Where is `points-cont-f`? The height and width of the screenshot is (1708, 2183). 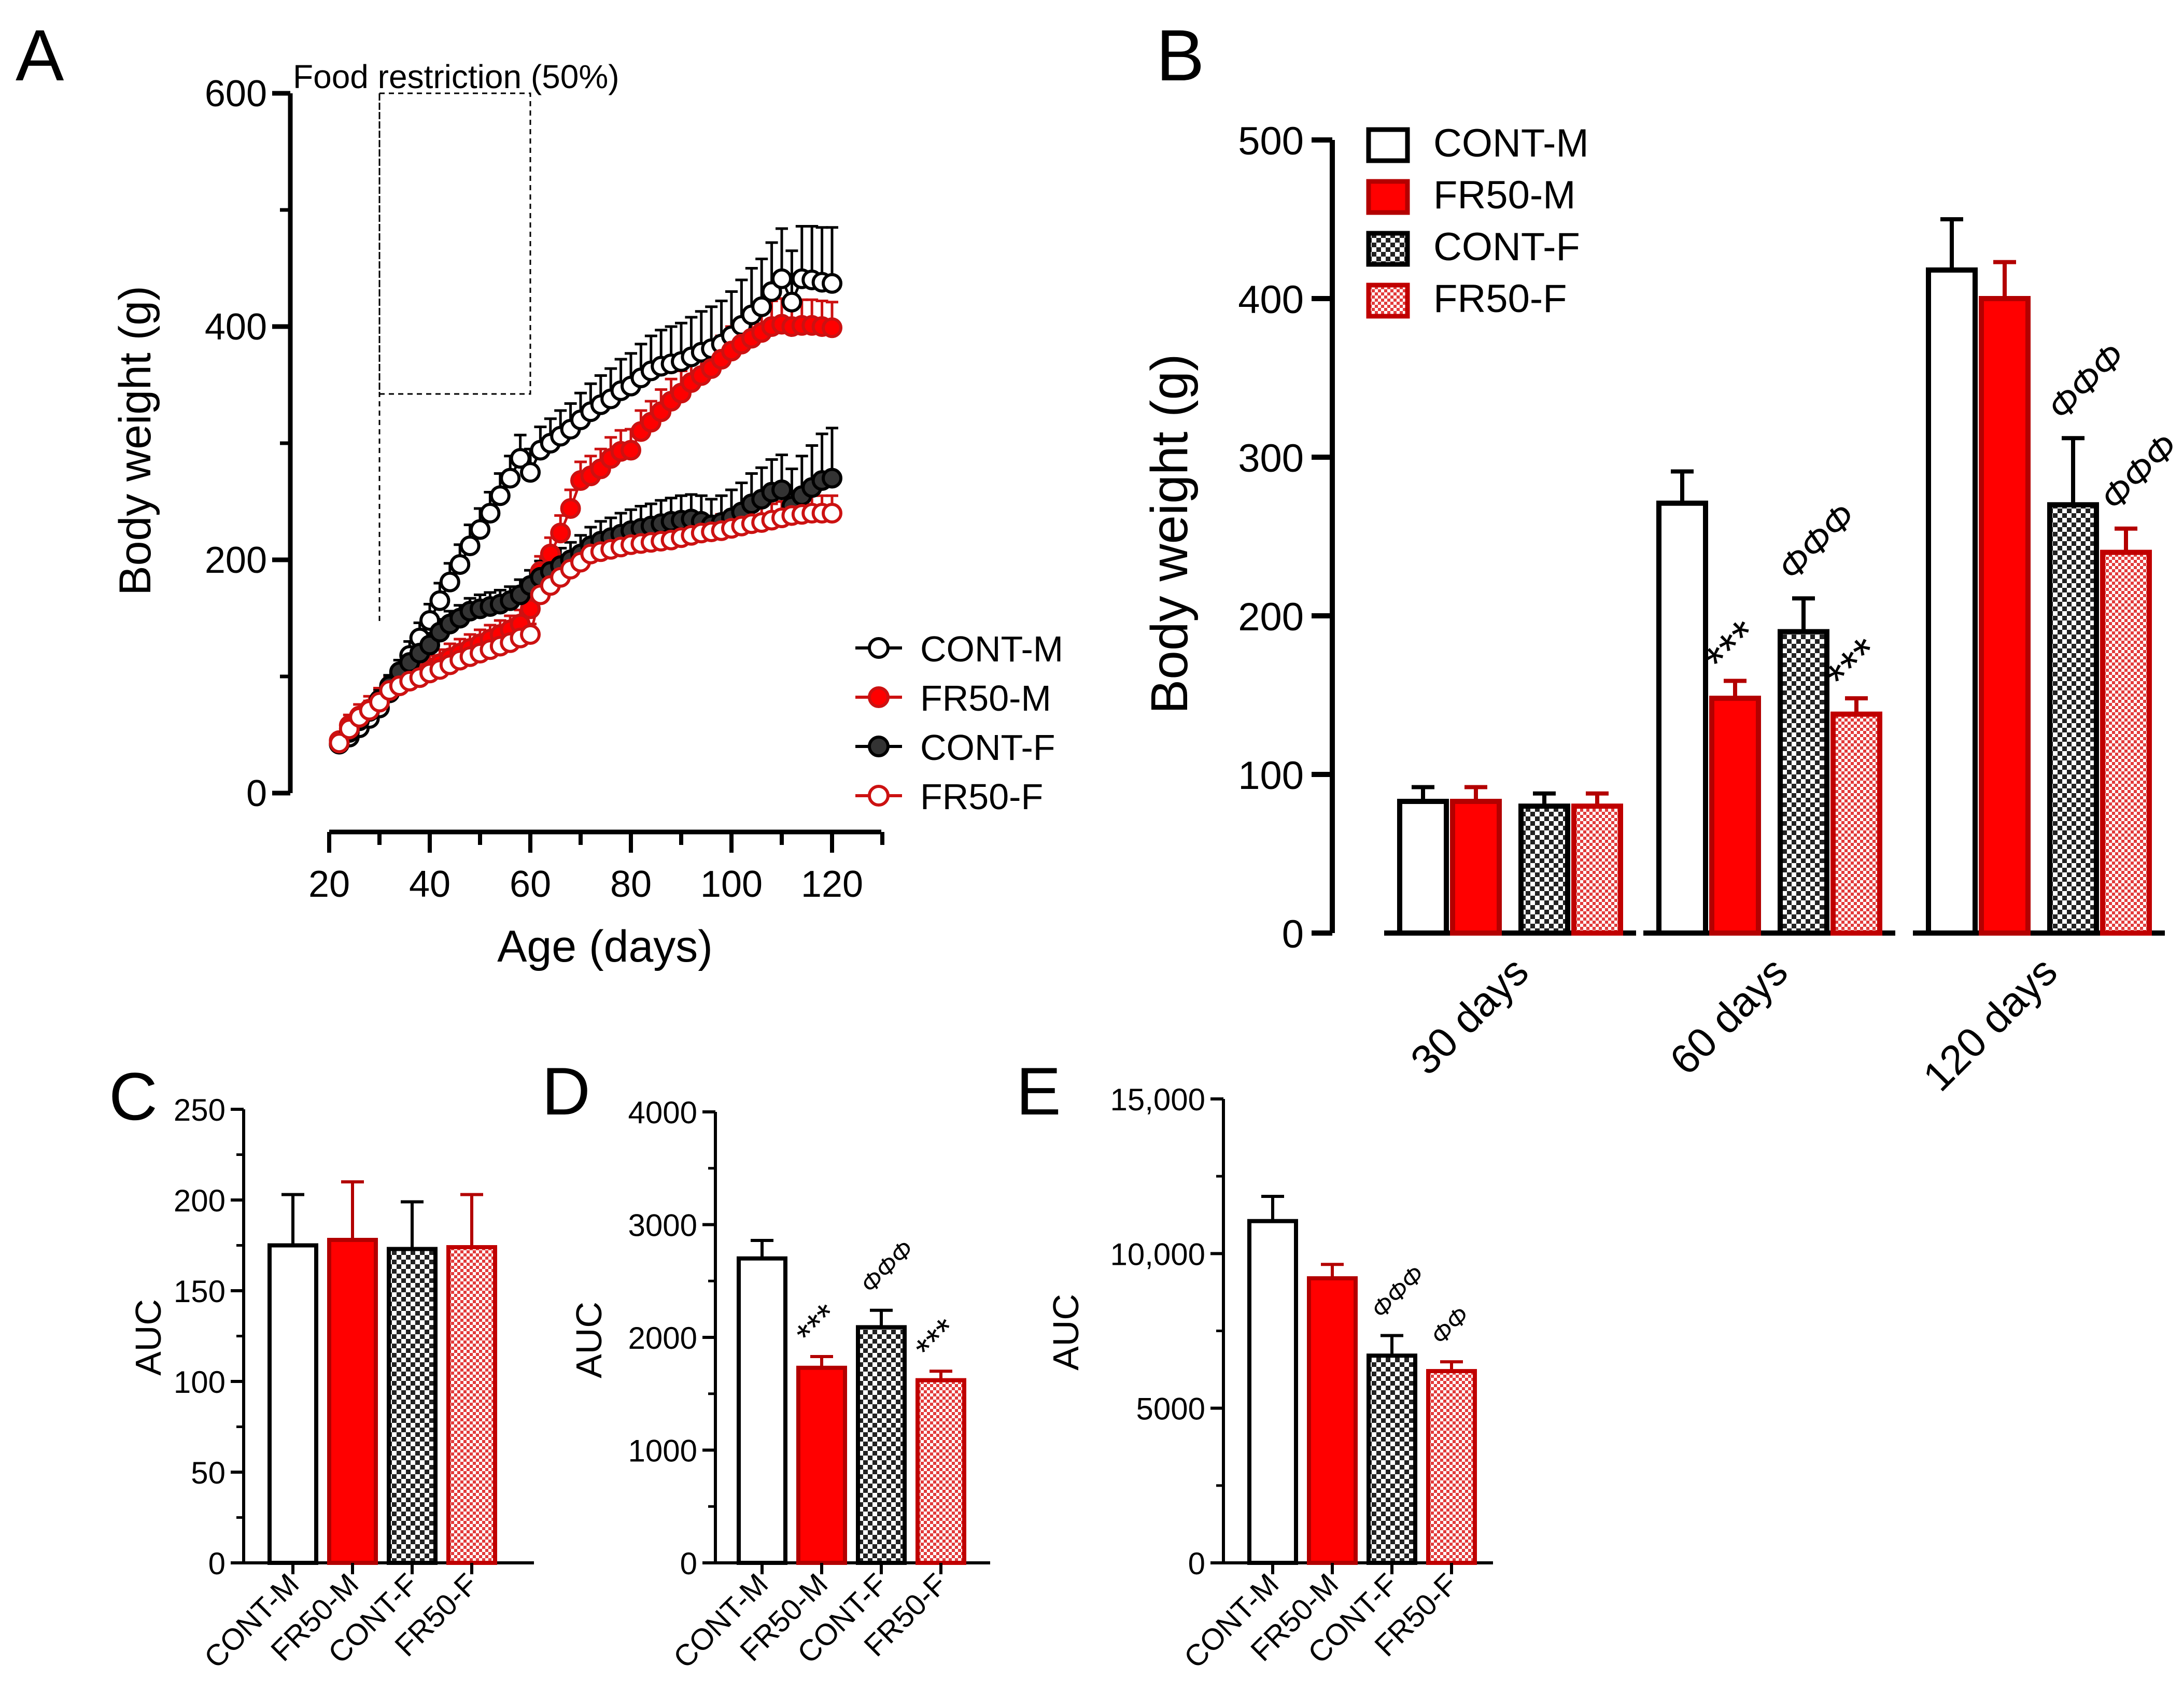 points-cont-f is located at coordinates (585, 612).